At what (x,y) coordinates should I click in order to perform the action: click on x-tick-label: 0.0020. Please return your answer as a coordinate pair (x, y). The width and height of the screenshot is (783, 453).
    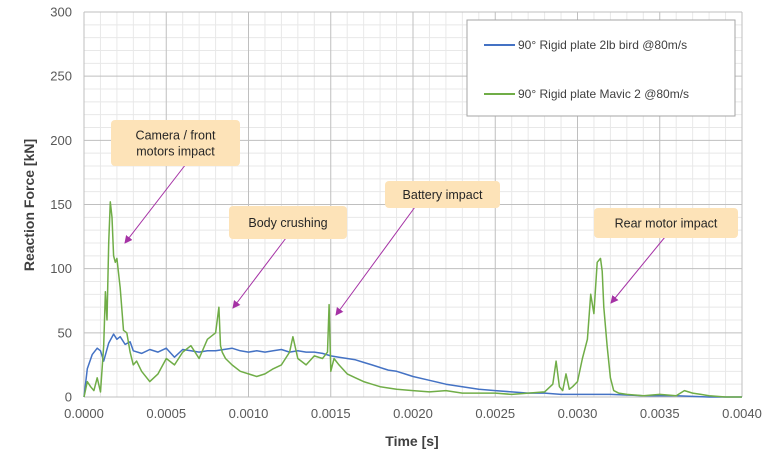
    Looking at the image, I should click on (413, 413).